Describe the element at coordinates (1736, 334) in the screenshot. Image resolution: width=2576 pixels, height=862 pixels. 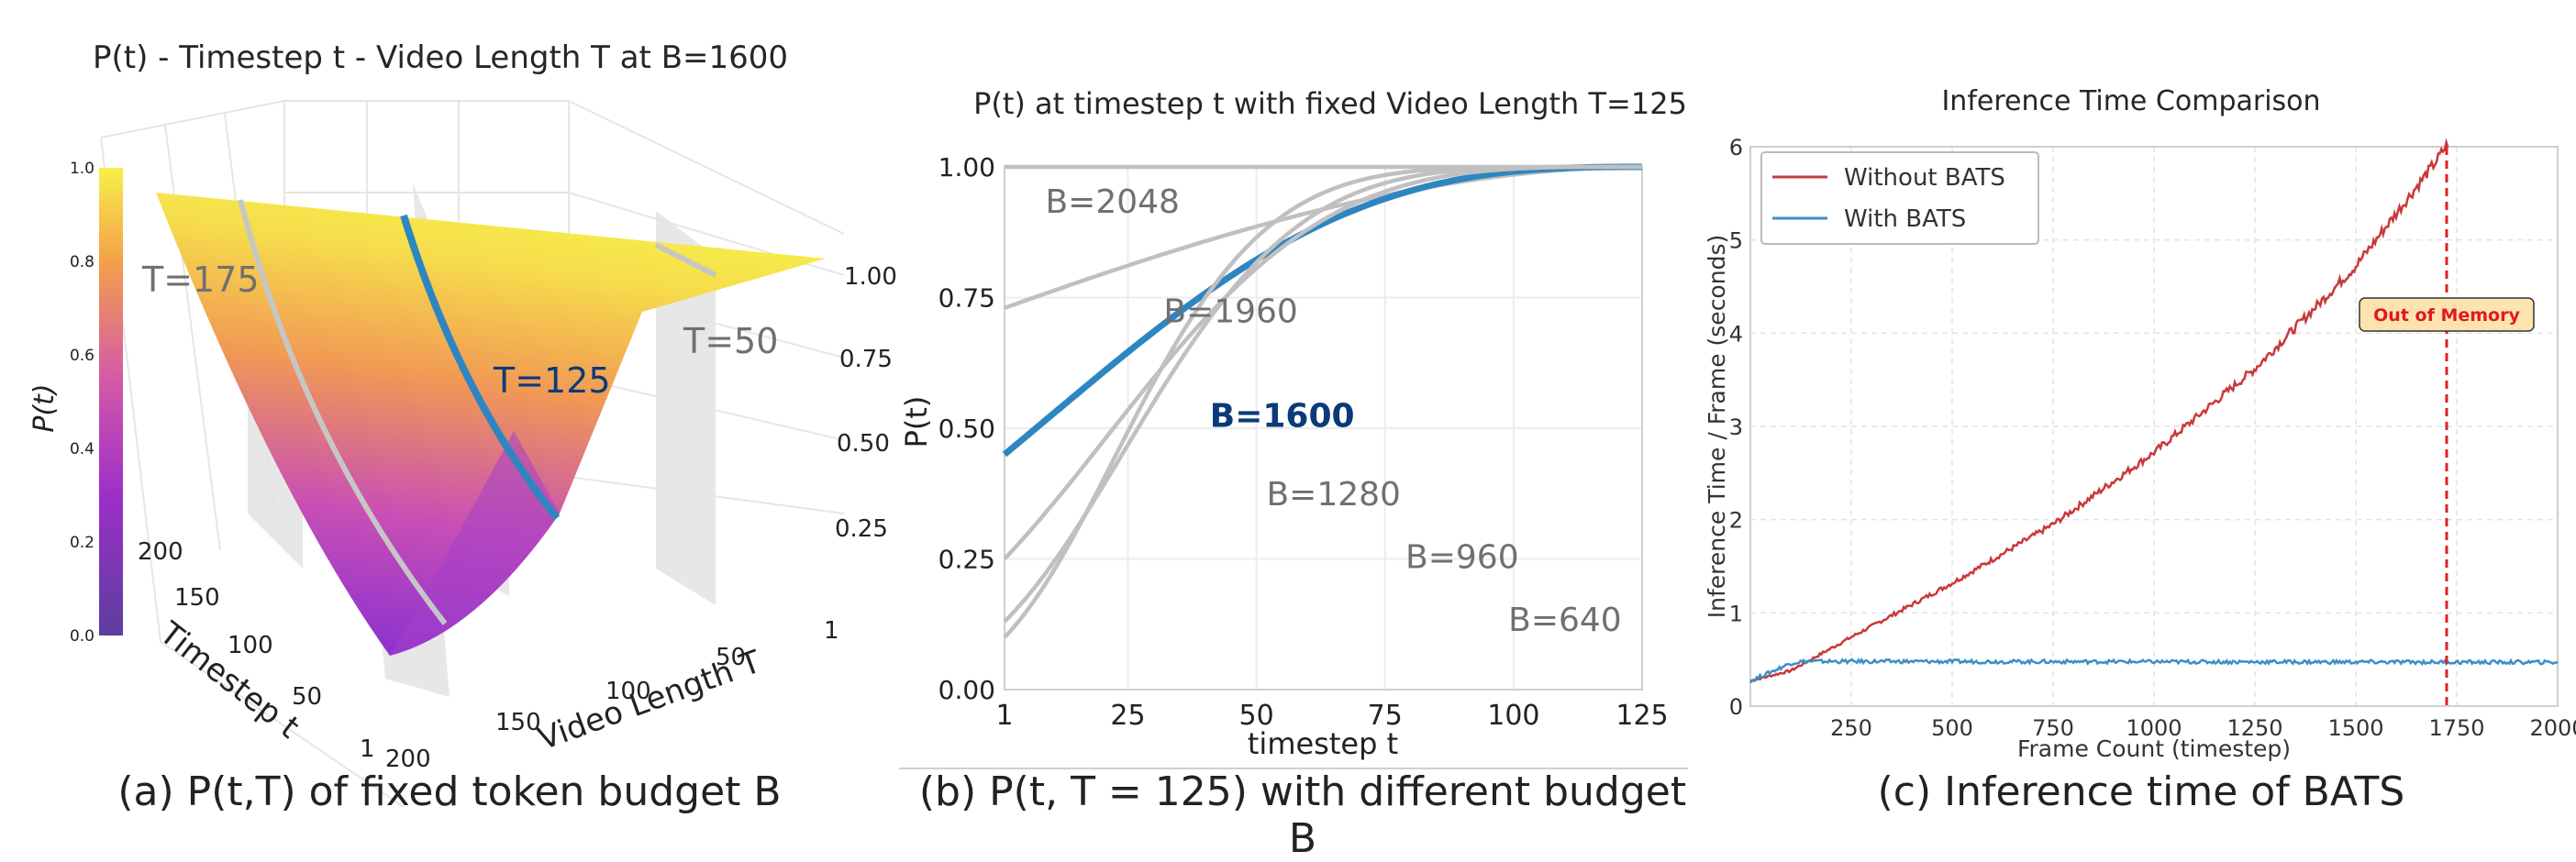
I see `y-tick: 4` at that location.